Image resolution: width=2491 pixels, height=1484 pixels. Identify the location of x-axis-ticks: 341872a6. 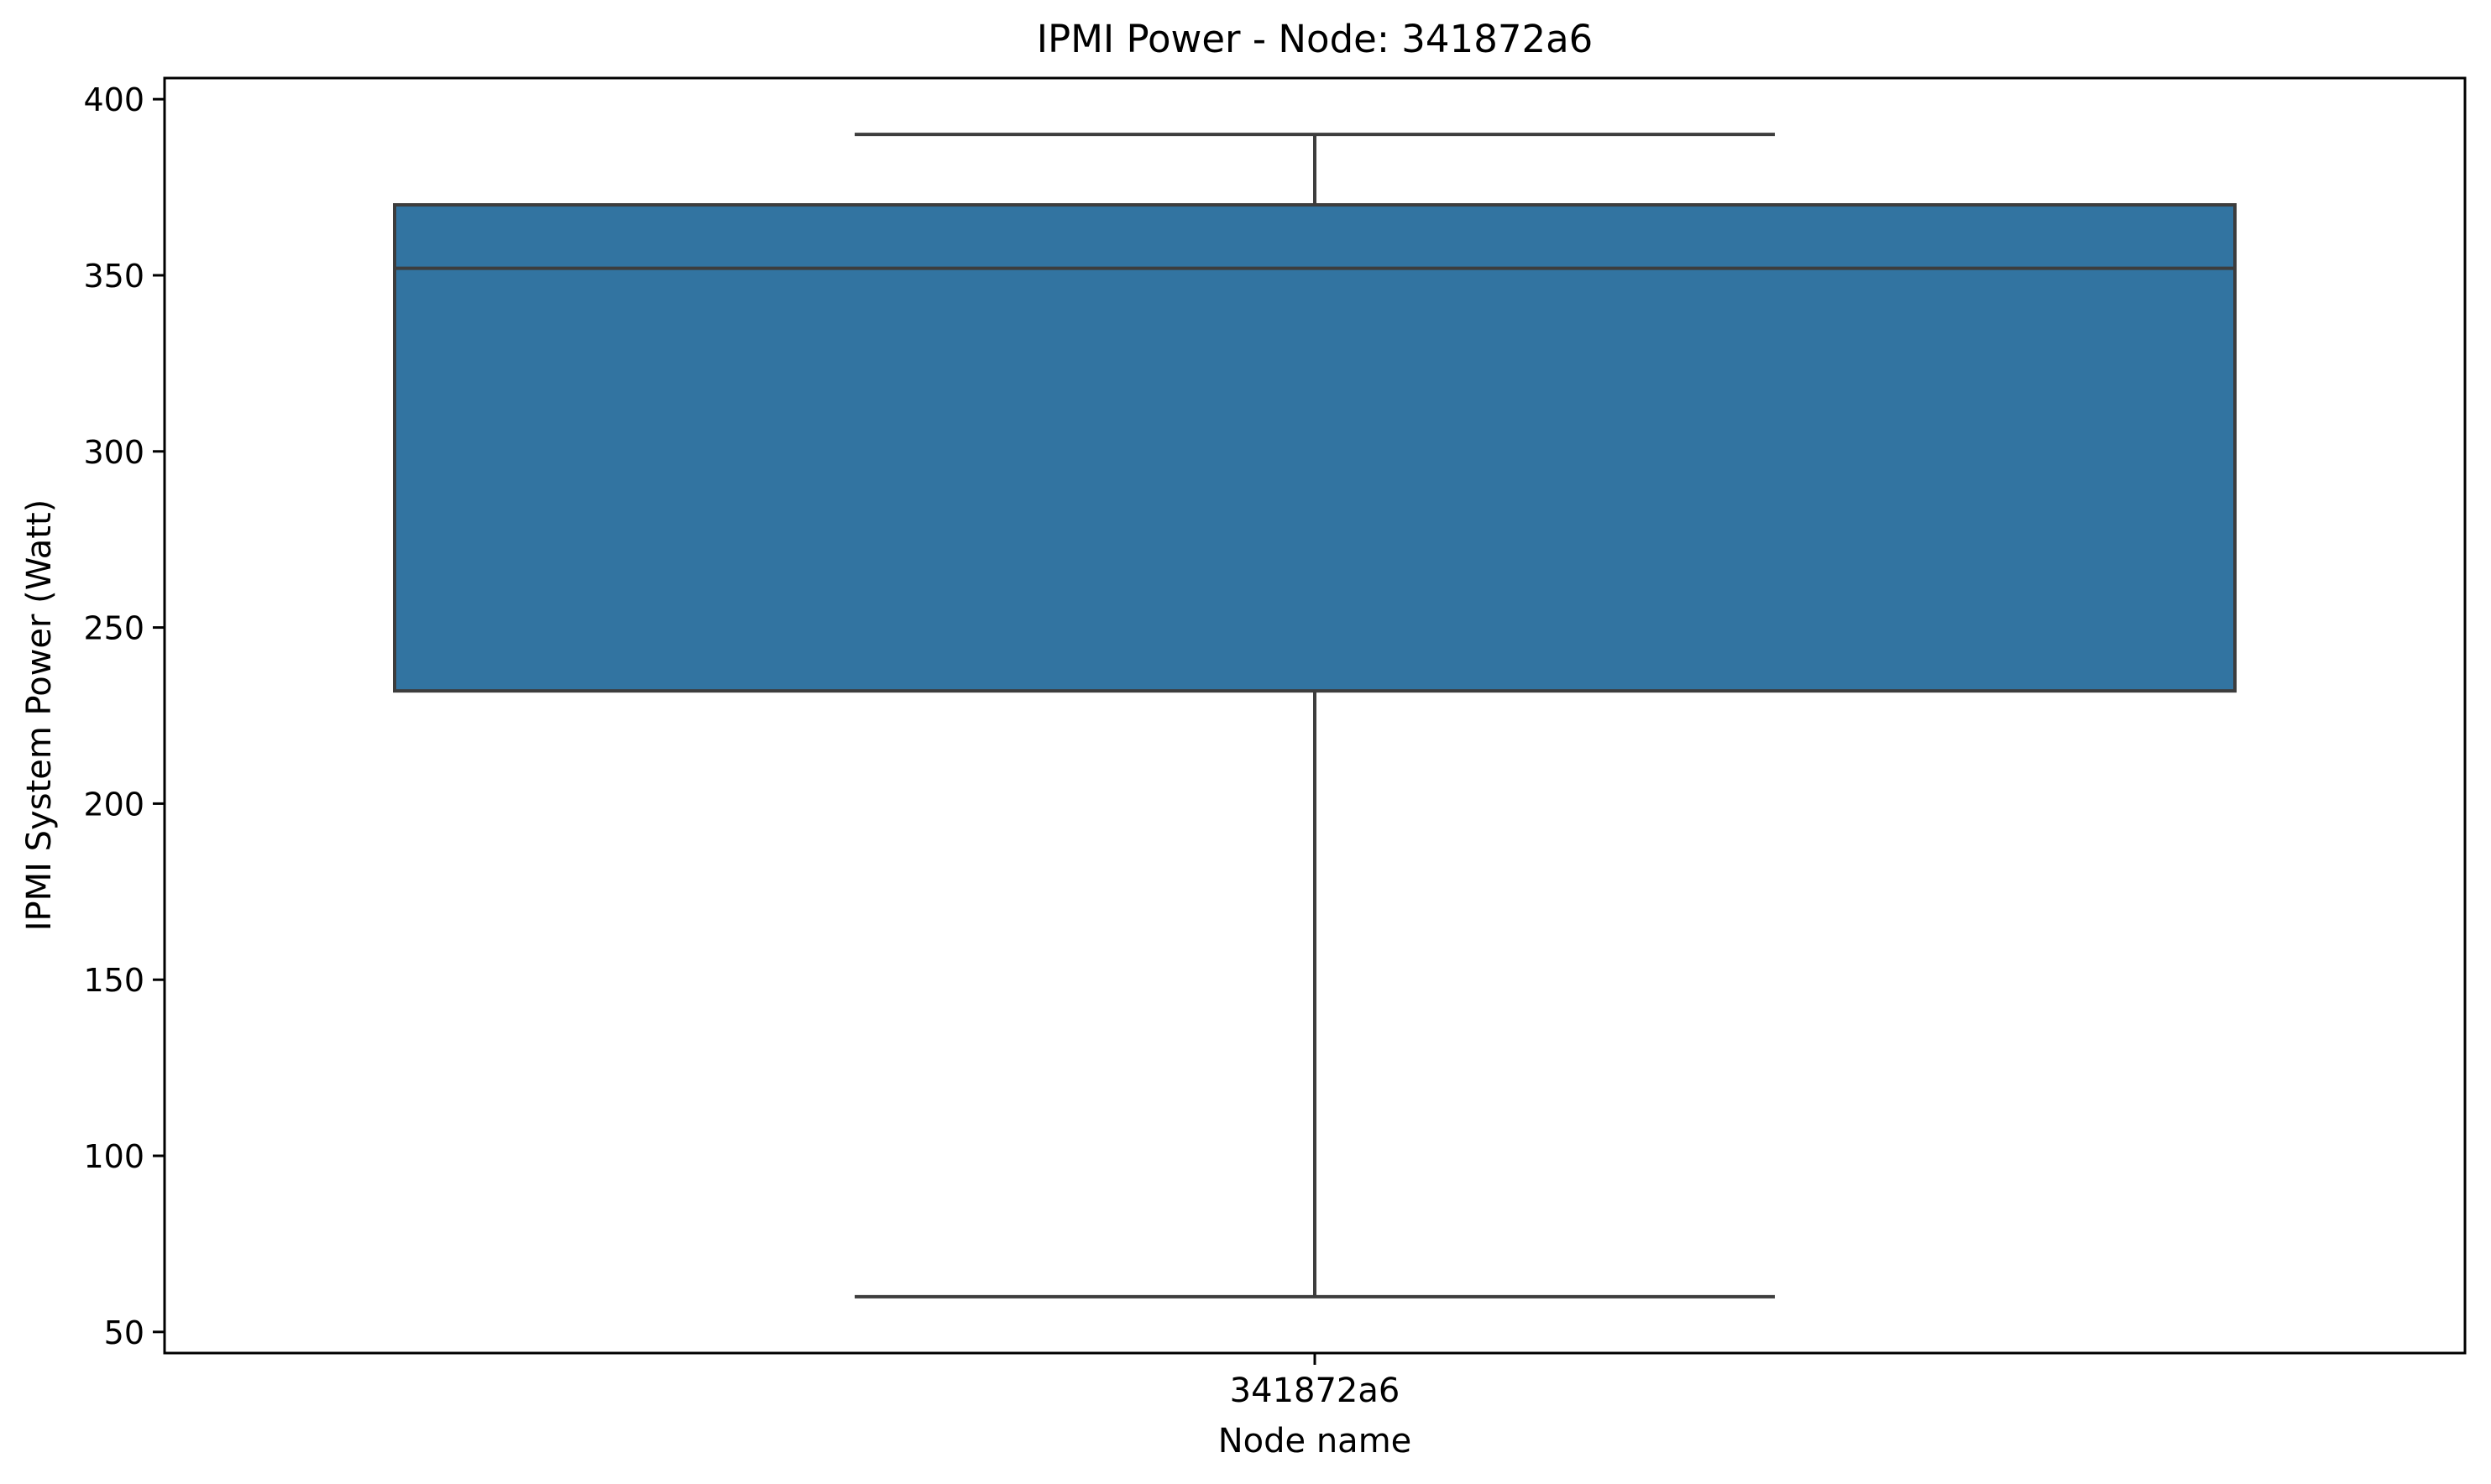
(1315, 1381).